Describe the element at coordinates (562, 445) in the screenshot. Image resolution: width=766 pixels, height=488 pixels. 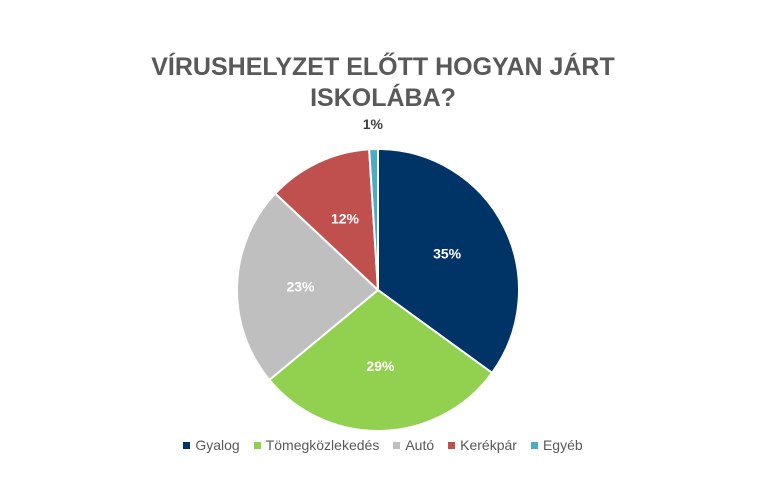
I see `legend-label: Egyéb` at that location.